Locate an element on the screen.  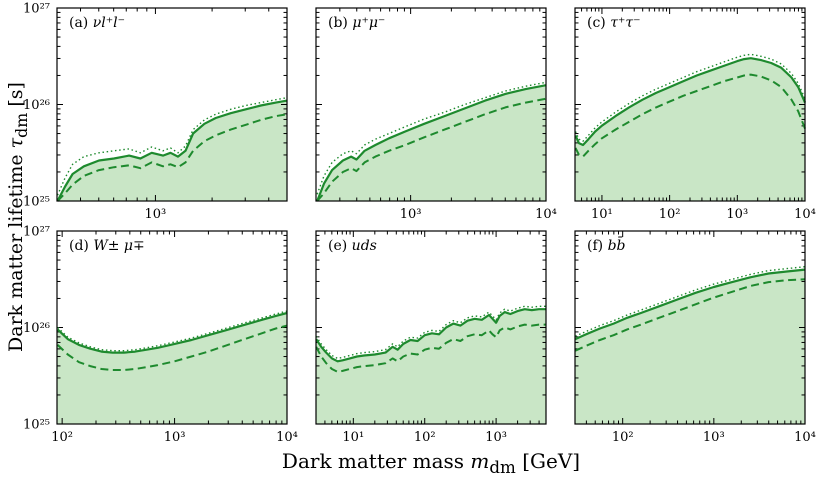
panel-e-tag: (e) is located at coordinates (338, 246).